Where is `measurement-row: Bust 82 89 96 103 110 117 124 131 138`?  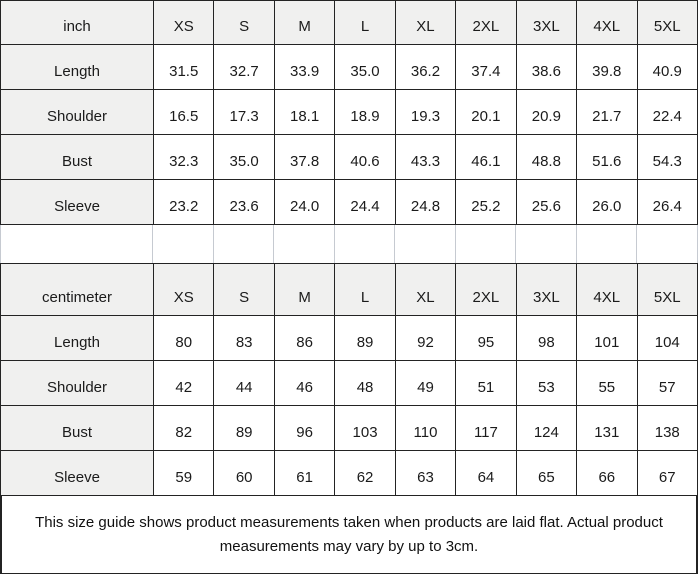 measurement-row: Bust 82 89 96 103 110 117 124 131 138 is located at coordinates (349, 428).